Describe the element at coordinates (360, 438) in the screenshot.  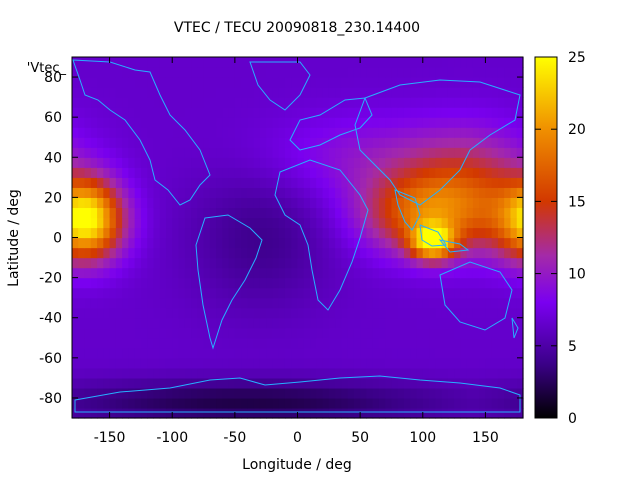
I see `x-tick-label: 50` at that location.